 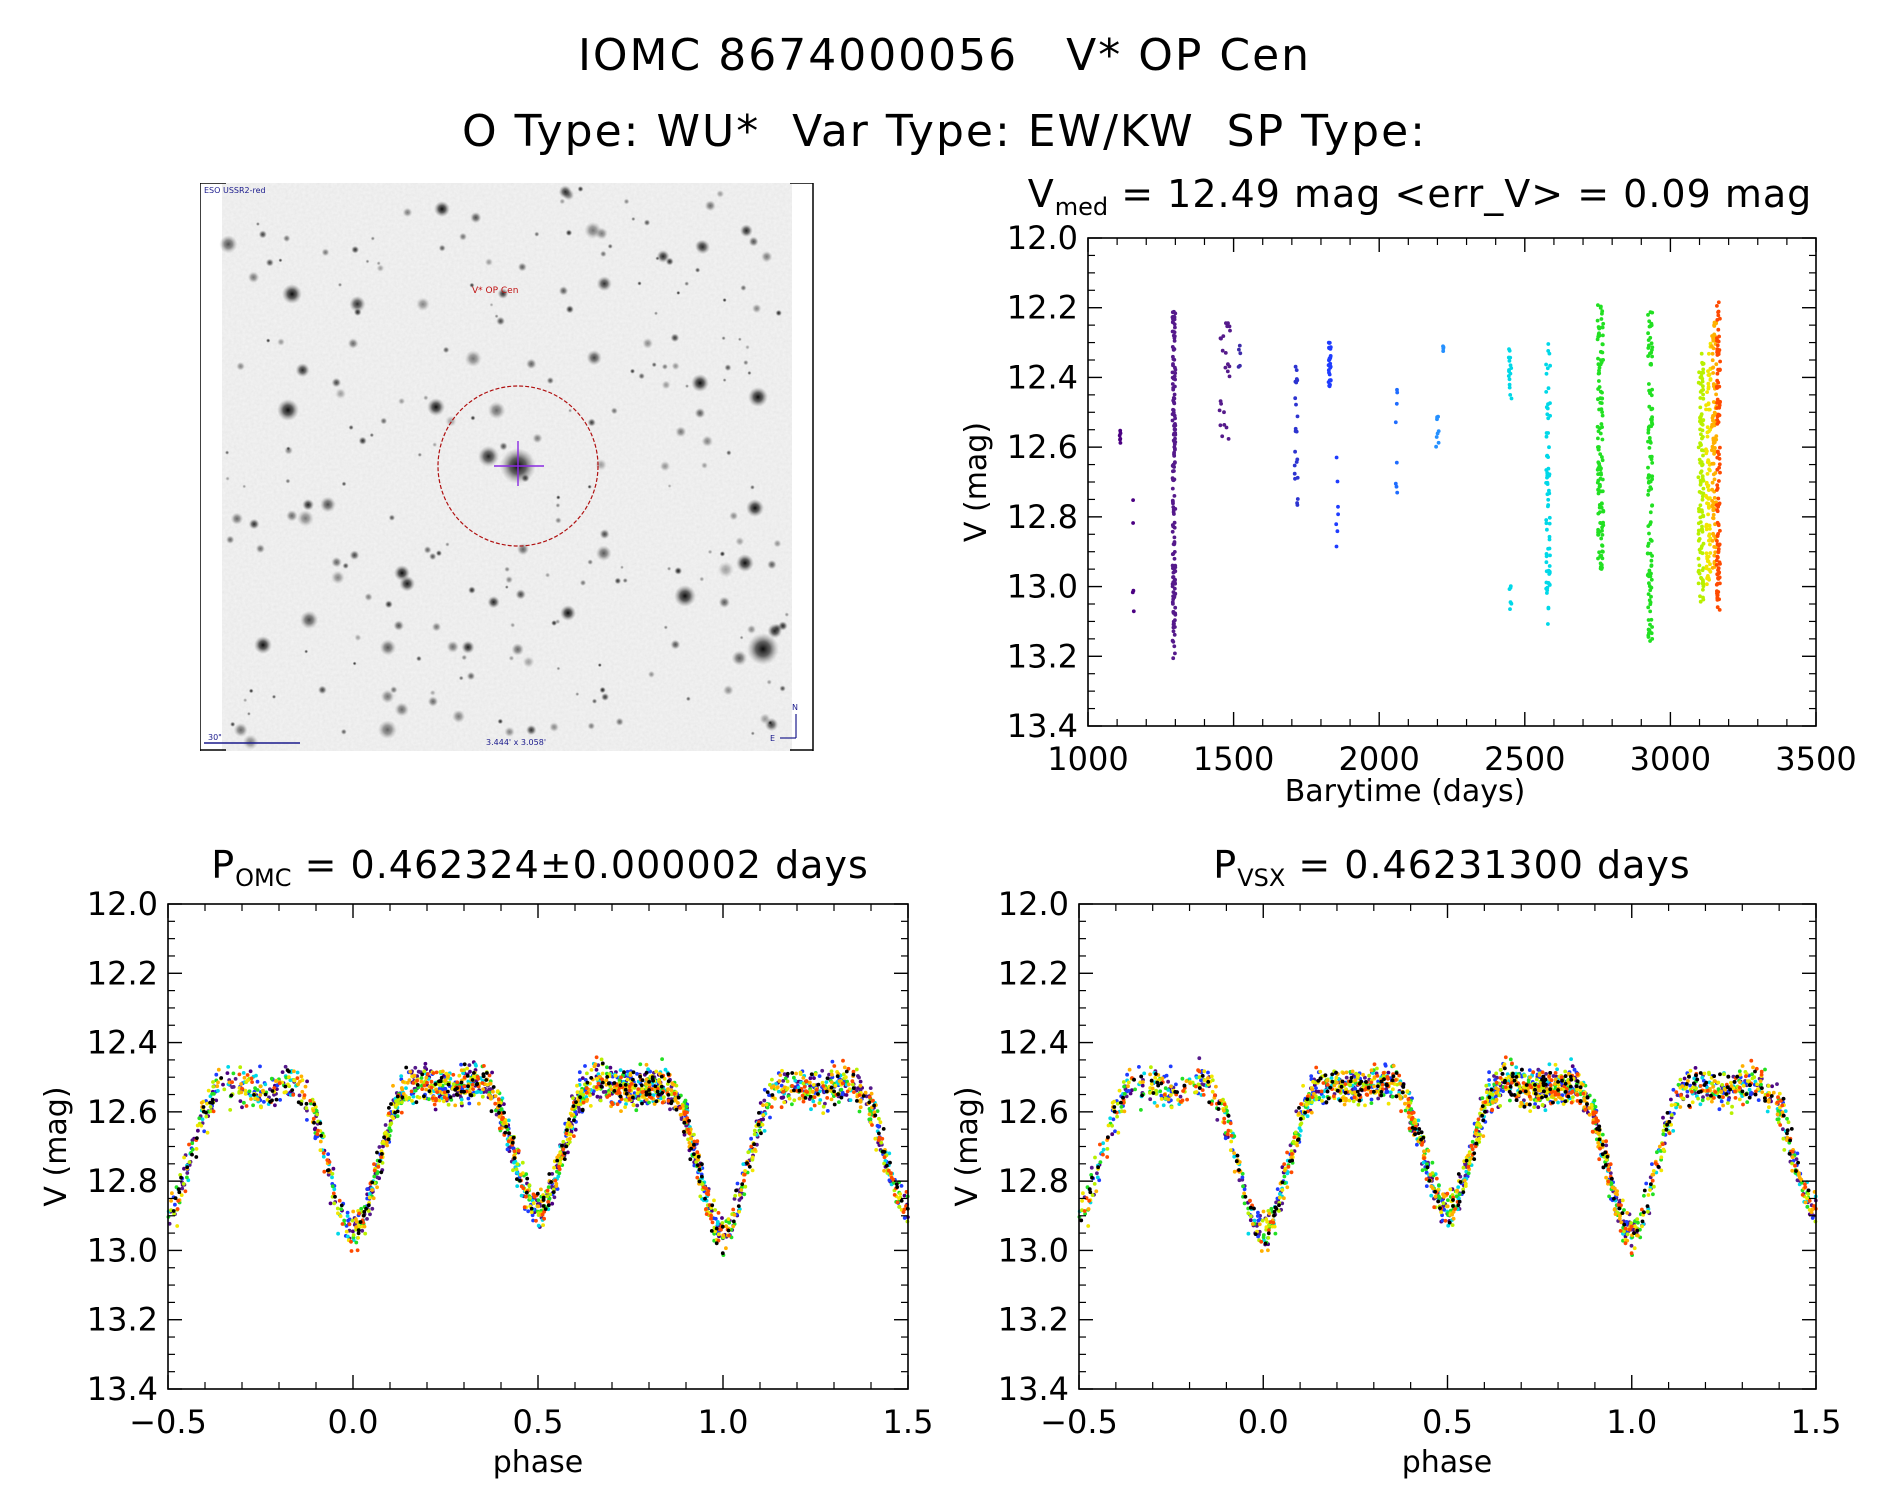 What do you see at coordinates (1042, 726) in the screenshot?
I see `y-tick-label: 13.4` at bounding box center [1042, 726].